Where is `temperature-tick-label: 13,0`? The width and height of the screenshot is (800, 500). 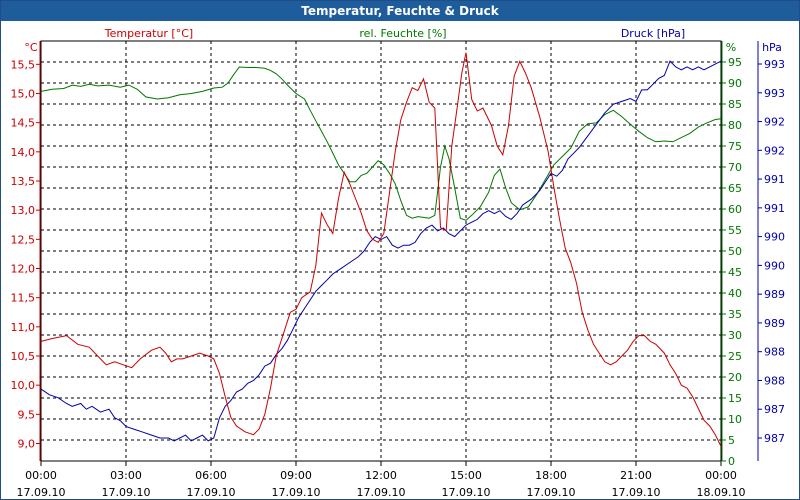
temperature-tick-label: 13,0 is located at coordinates (23, 210).